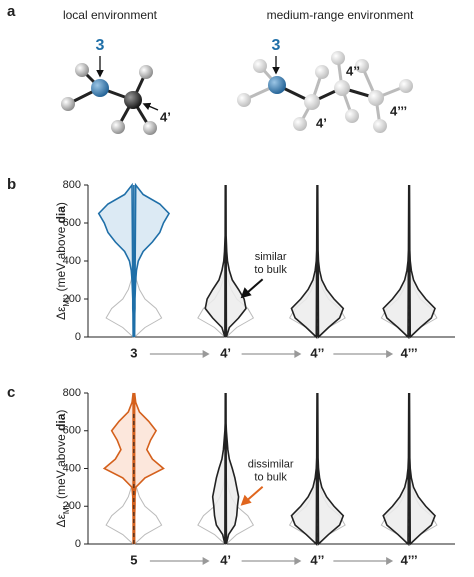  I want to click on annotation: similar, so click(271, 257).